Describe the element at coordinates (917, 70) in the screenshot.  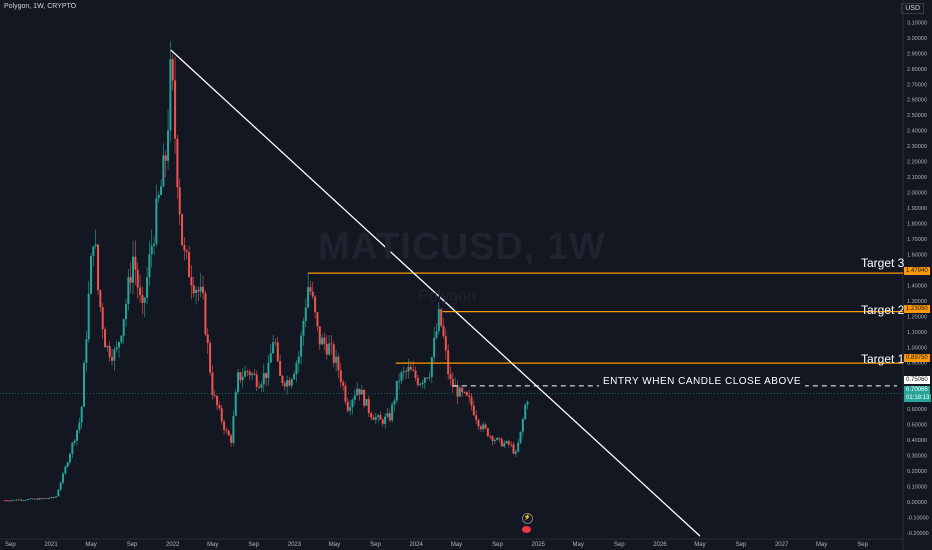
I see `y-tick-label: 2.80000` at that location.